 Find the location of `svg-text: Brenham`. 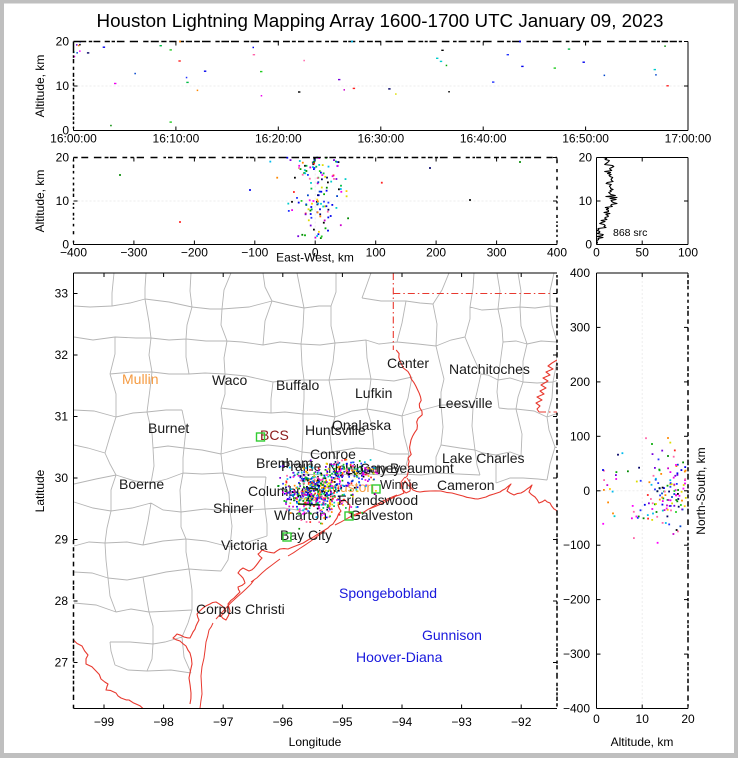

svg-text: Brenham is located at coordinates (284, 463).